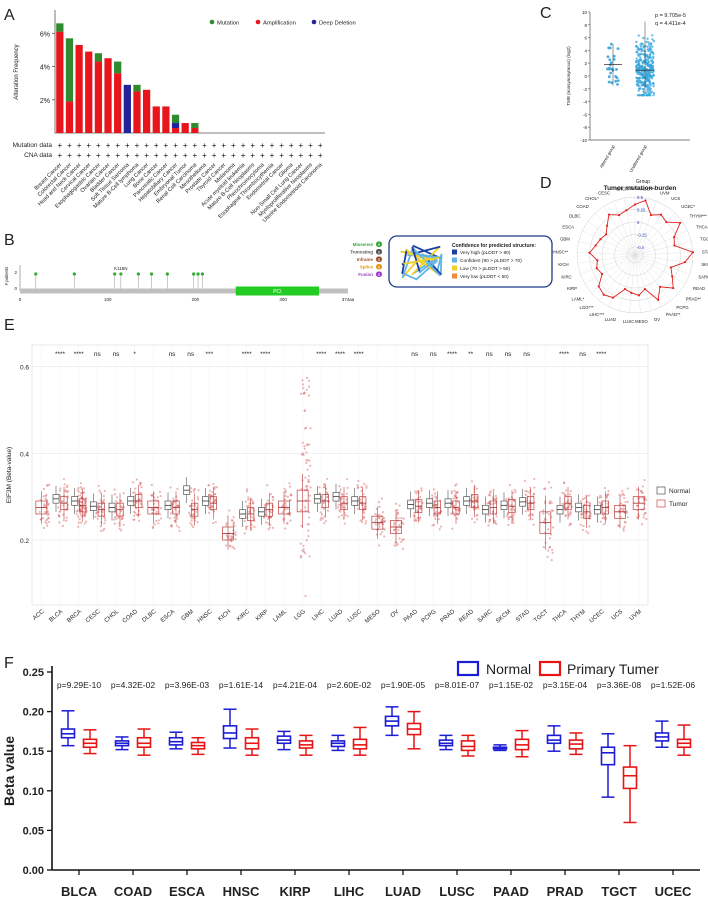 Image resolution: width=708 pixels, height=921 pixels. What do you see at coordinates (635, 255) in the screenshot?
I see `panel-d-ring` at bounding box center [635, 255].